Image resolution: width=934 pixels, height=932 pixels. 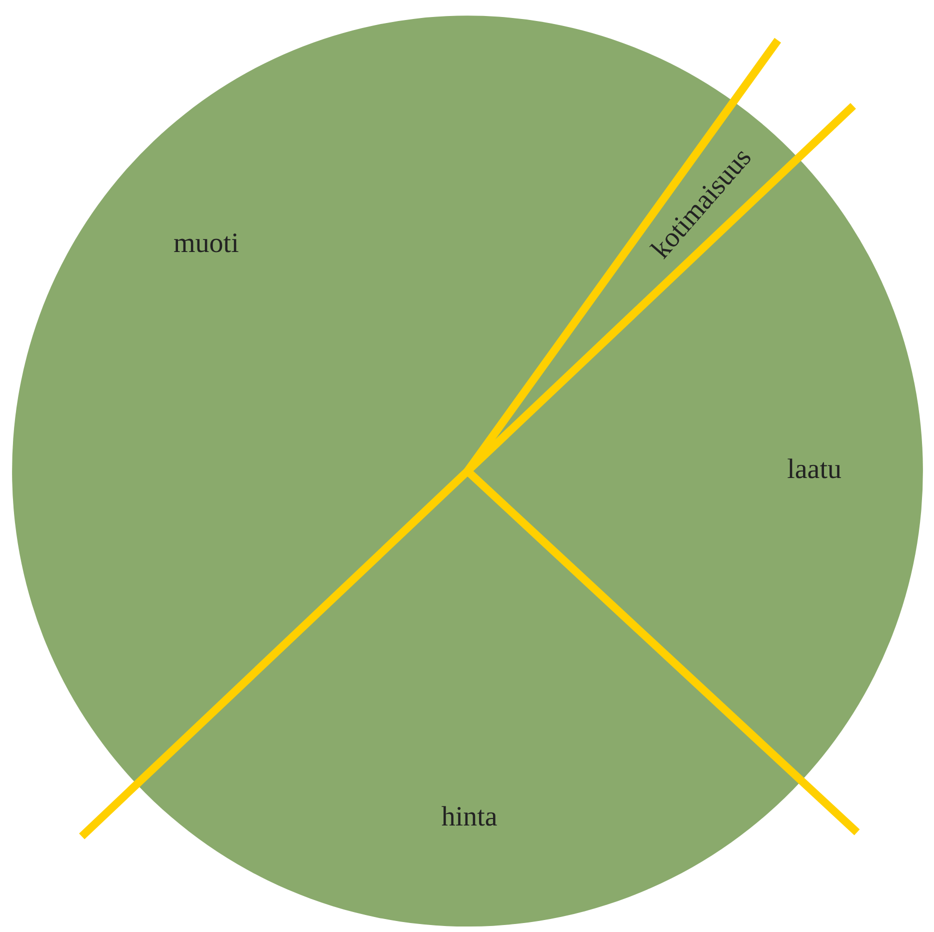 I want to click on slice-label: muoti, so click(x=207, y=244).